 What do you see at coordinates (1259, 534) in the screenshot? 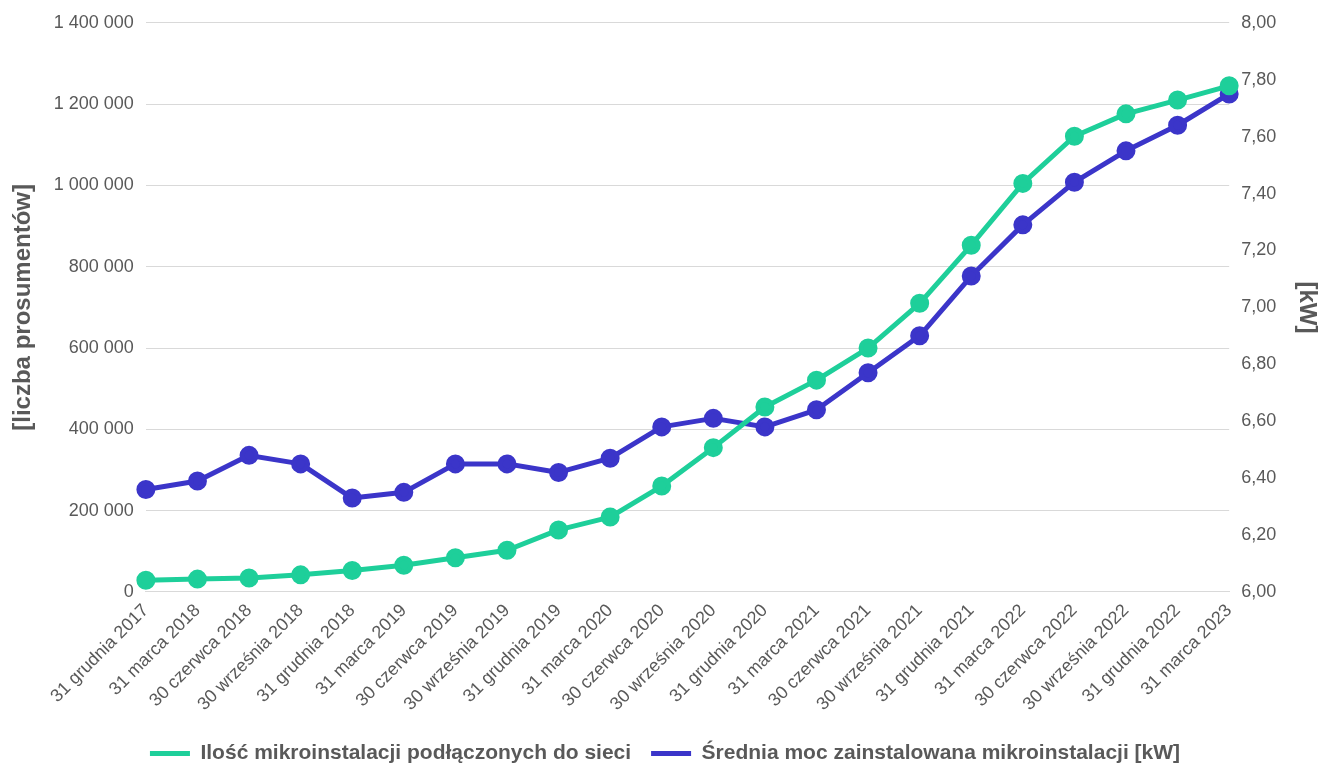
I see `y2-tick-label: 6,20` at bounding box center [1259, 534].